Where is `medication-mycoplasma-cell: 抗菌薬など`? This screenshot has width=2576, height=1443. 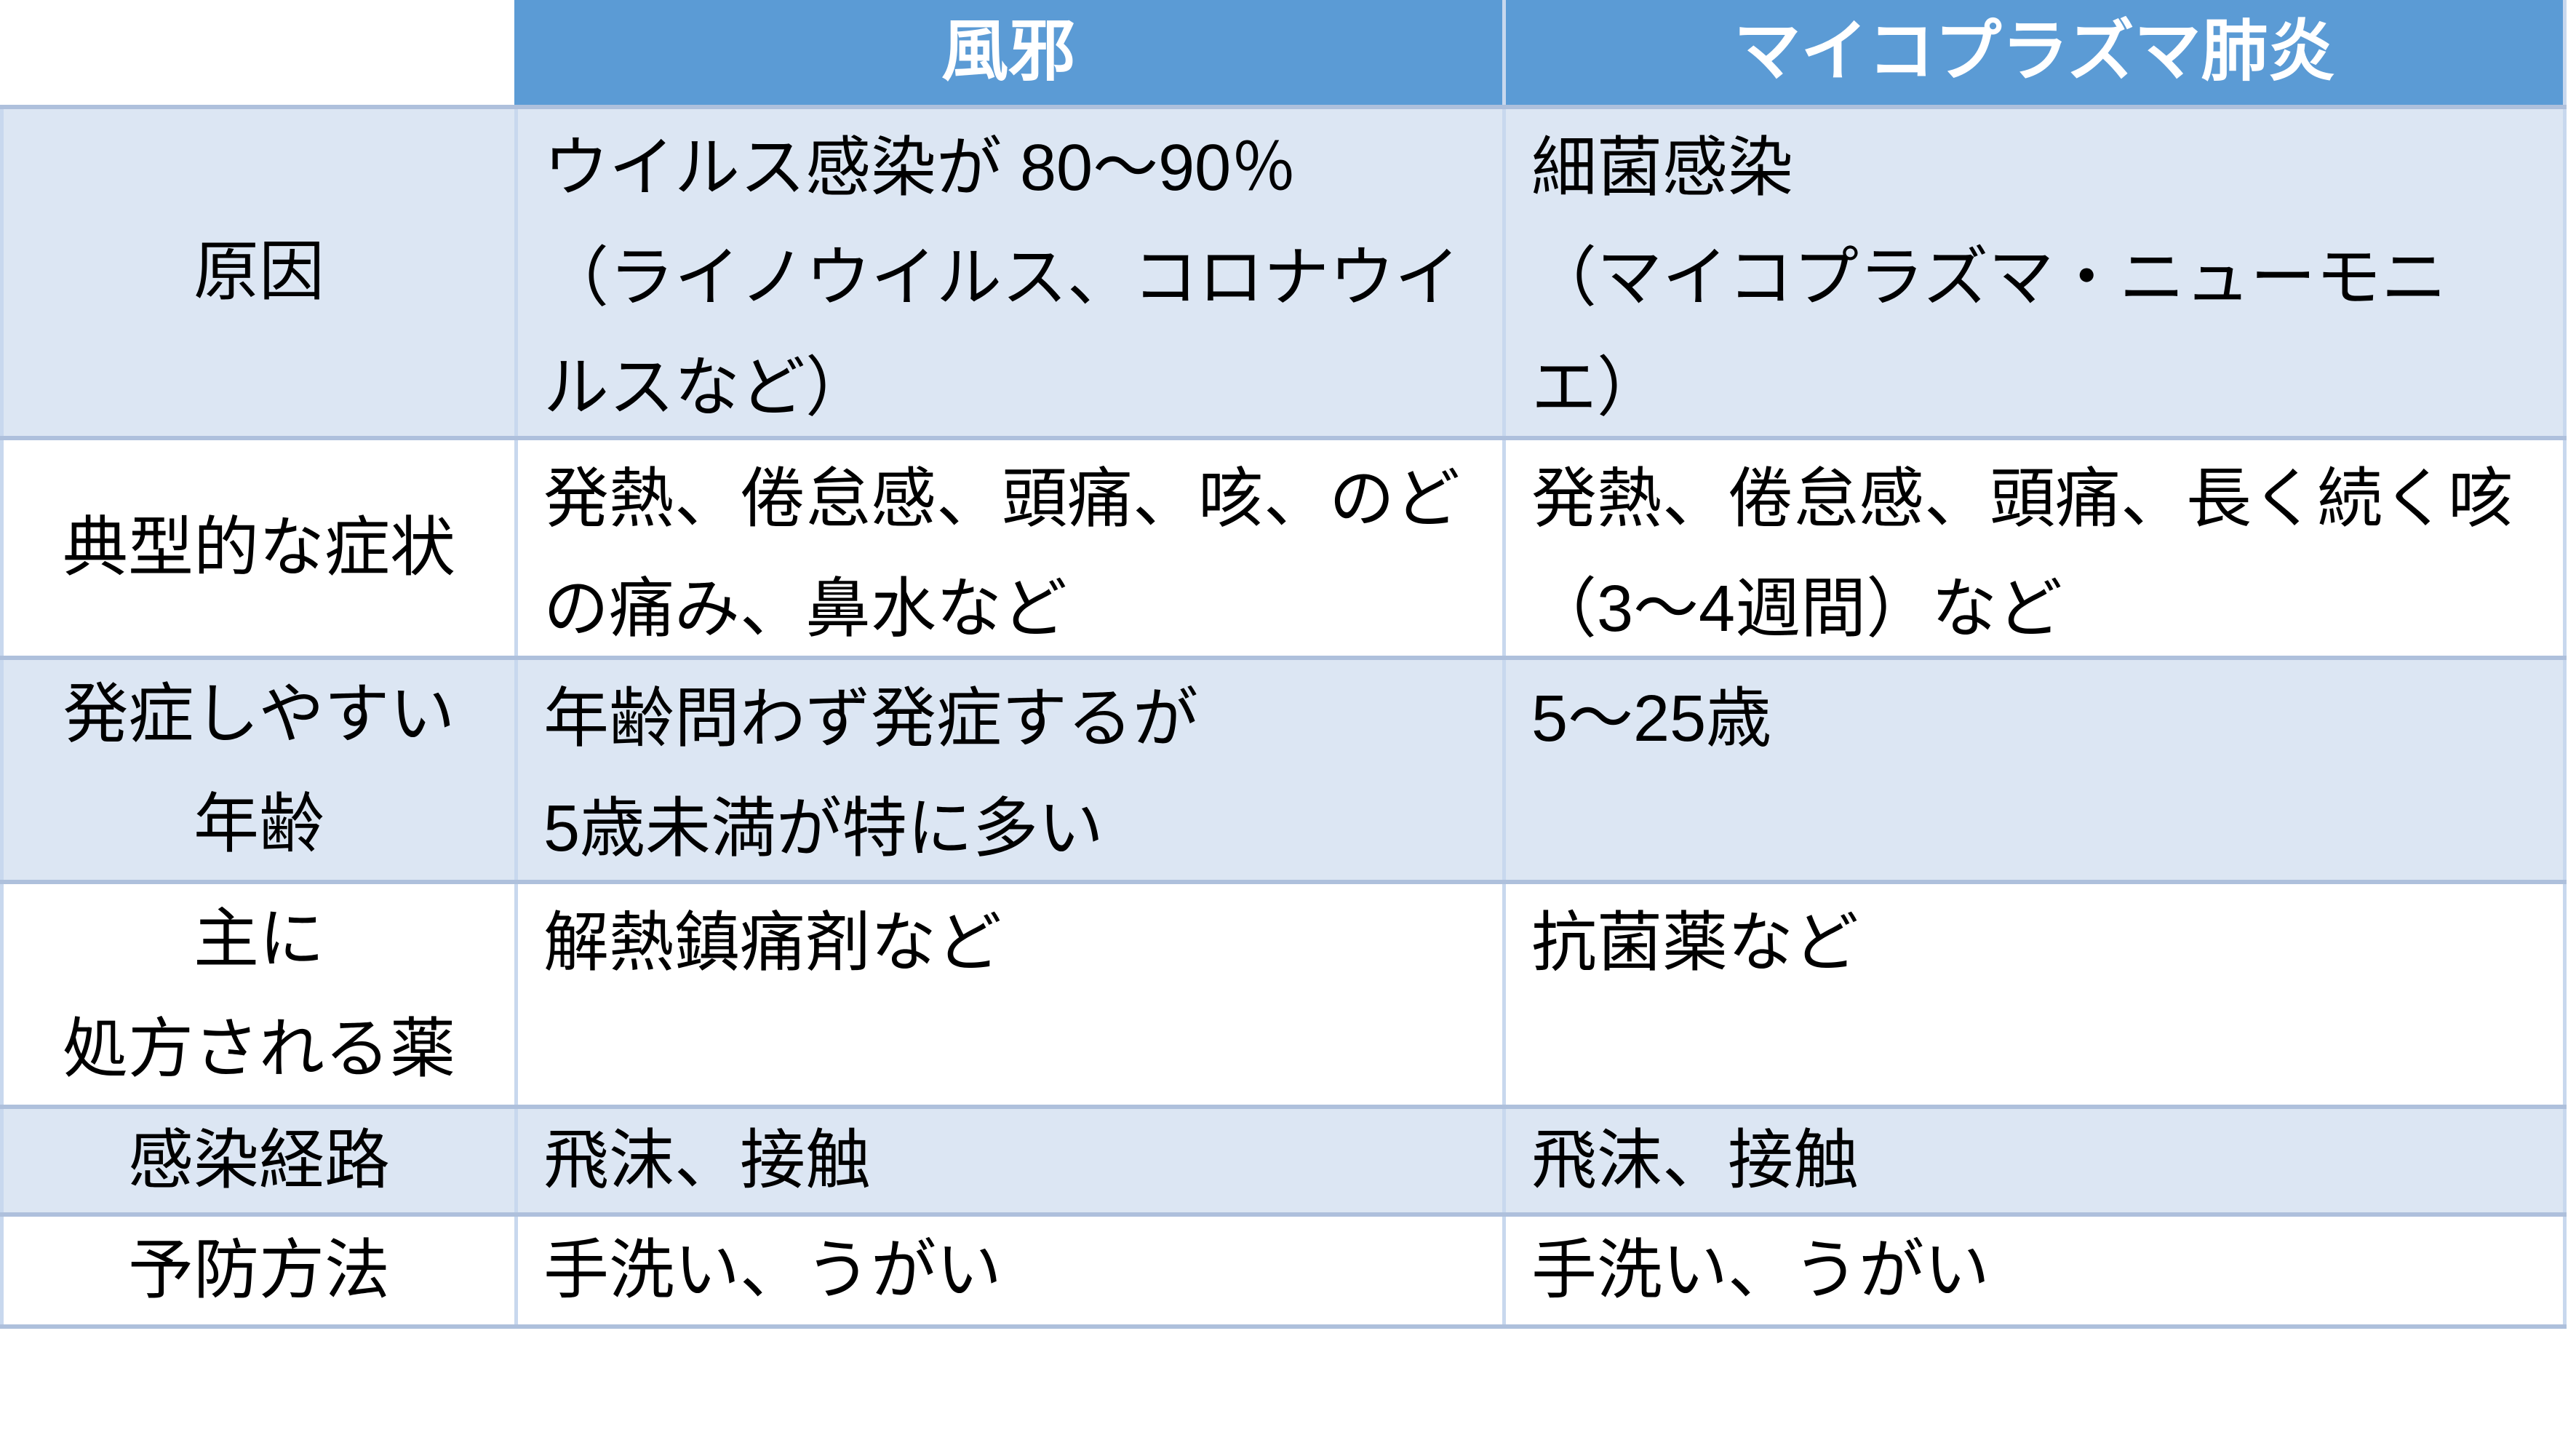
medication-mycoplasma-cell: 抗菌薬など is located at coordinates (2034, 994).